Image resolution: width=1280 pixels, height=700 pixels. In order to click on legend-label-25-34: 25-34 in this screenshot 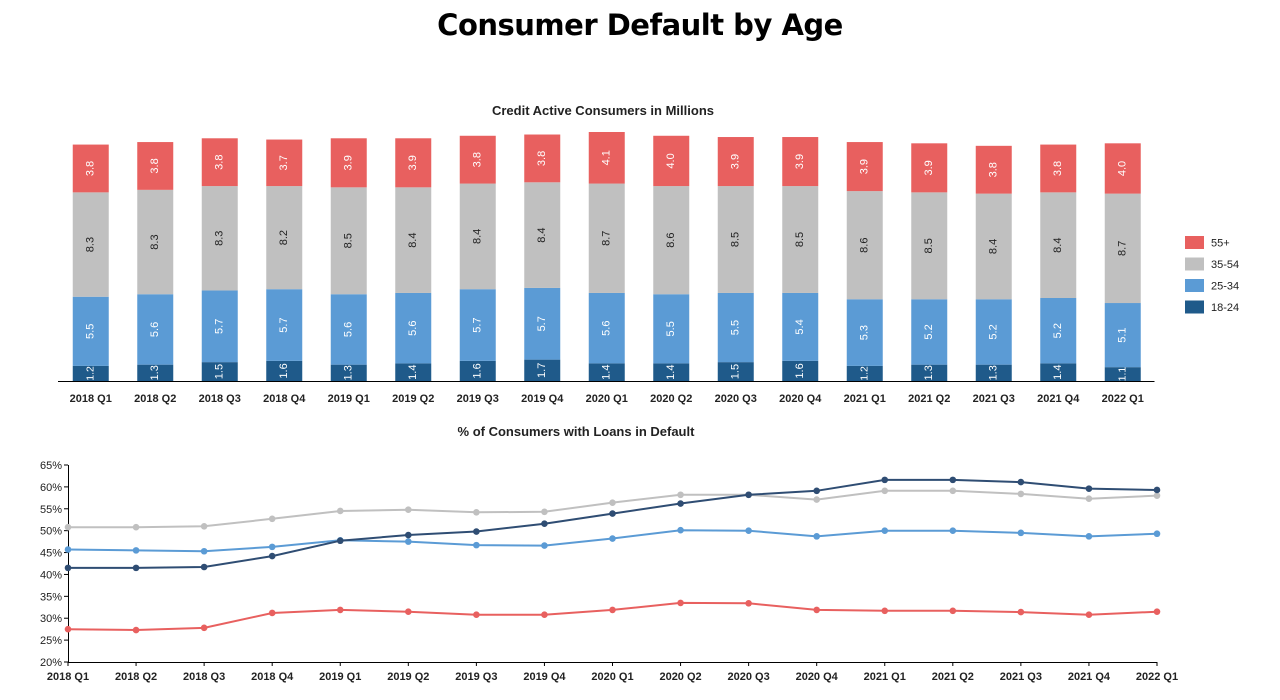, I will do `click(1225, 287)`.